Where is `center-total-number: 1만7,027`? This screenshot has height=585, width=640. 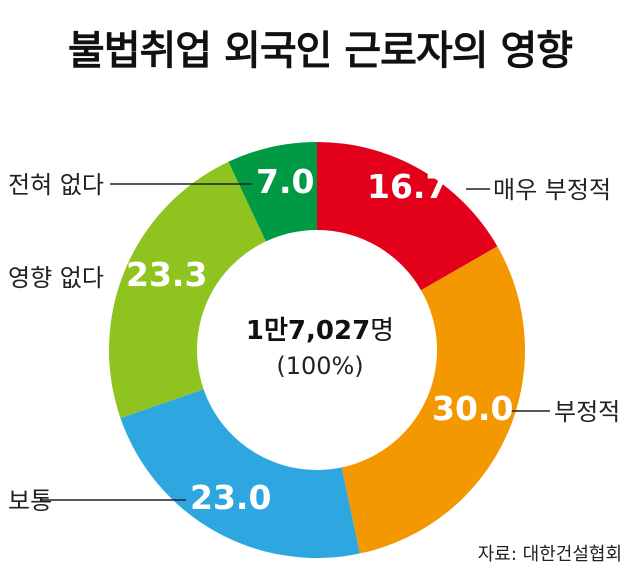 center-total-number: 1만7,027 is located at coordinates (308, 331).